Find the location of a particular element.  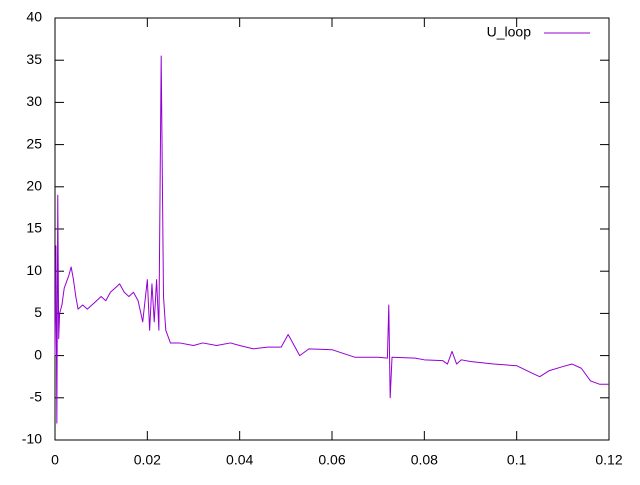

x-tick-label: 0.12 is located at coordinates (608, 460).